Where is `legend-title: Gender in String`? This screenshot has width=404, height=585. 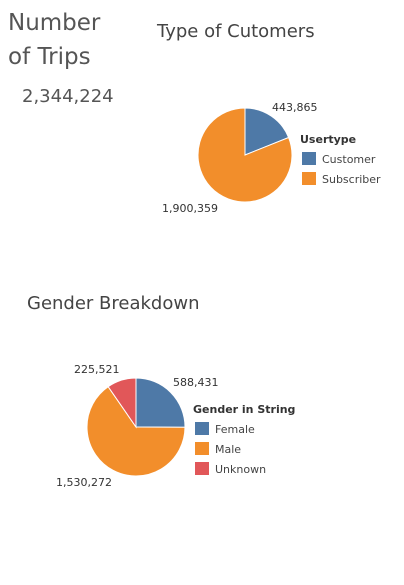
legend-title: Gender in String is located at coordinates (244, 409).